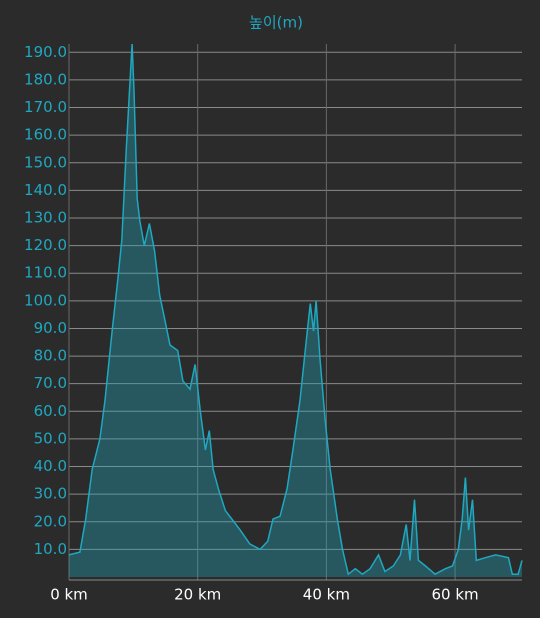 The width and height of the screenshot is (540, 618). Describe the element at coordinates (455, 595) in the screenshot. I see `x-tick-label: 60 km` at that location.